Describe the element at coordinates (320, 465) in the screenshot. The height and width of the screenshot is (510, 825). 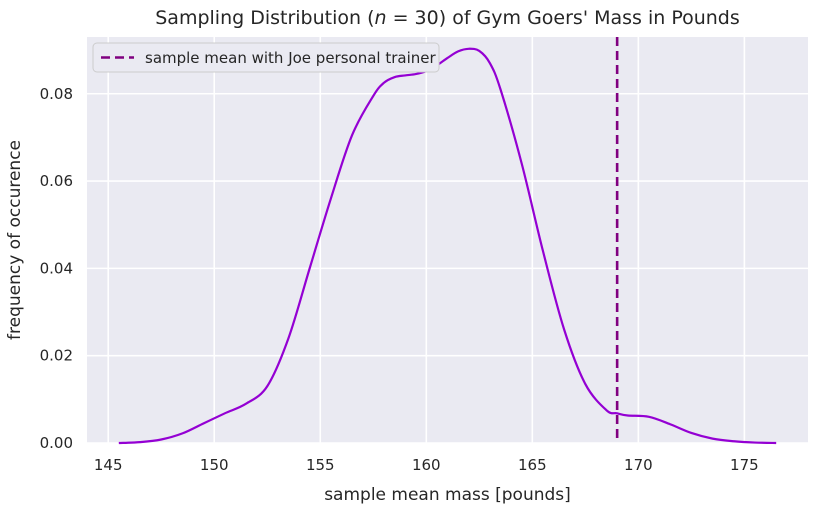
I see `x-tick-label: 155` at that location.